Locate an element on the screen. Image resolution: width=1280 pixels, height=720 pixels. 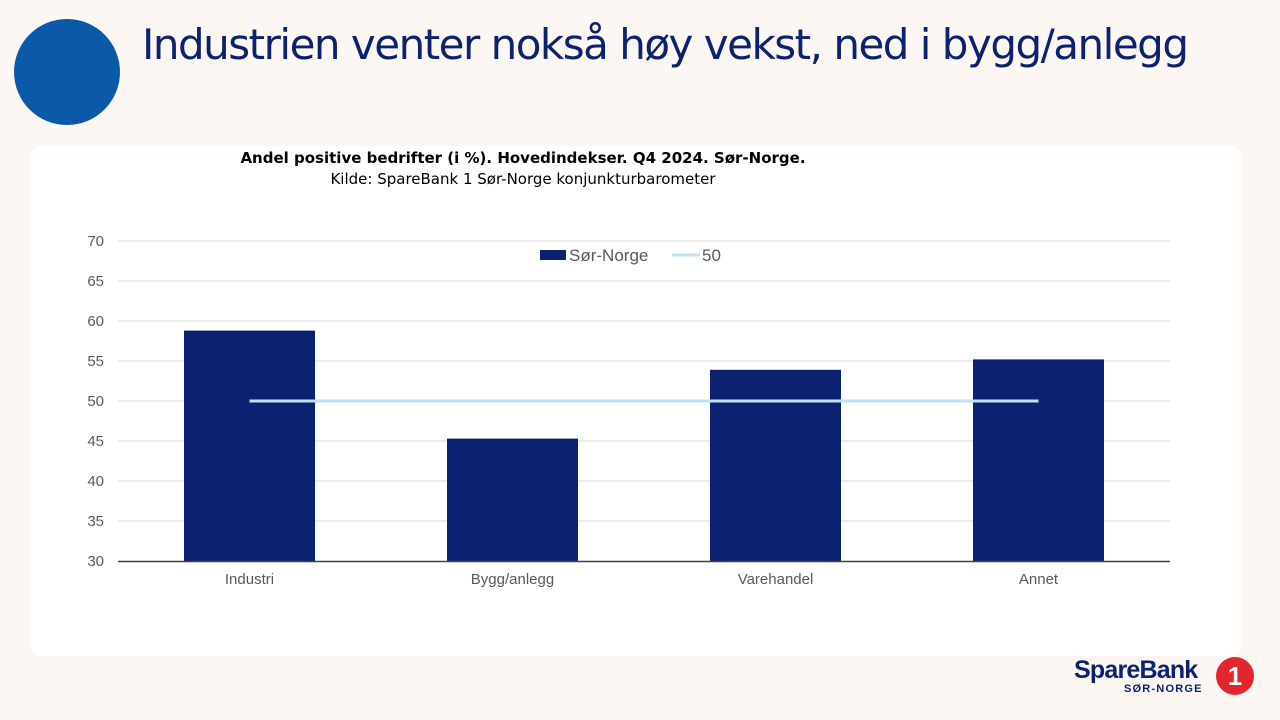
y-tick-label: 60 is located at coordinates (95, 321).